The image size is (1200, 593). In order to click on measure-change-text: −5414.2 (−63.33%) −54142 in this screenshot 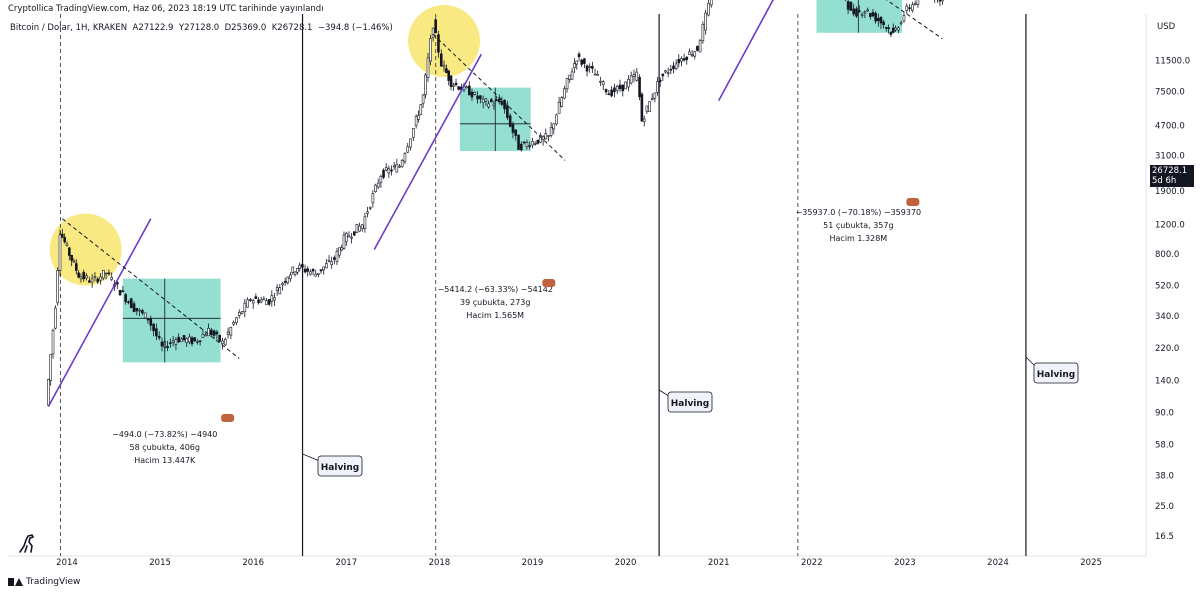, I will do `click(495, 289)`.